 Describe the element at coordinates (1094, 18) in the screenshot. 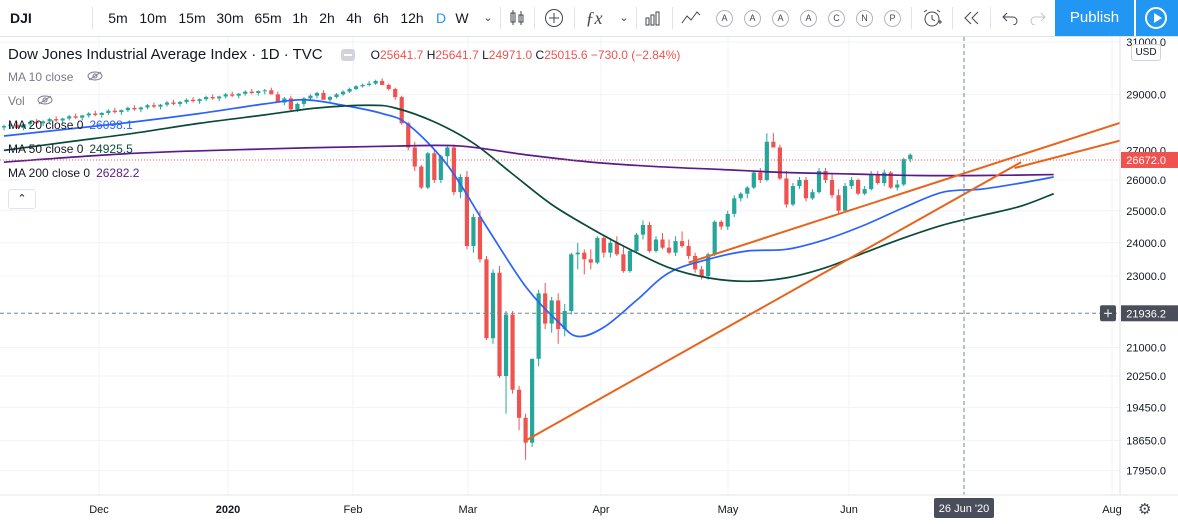

I see `publish-button: Publish` at that location.